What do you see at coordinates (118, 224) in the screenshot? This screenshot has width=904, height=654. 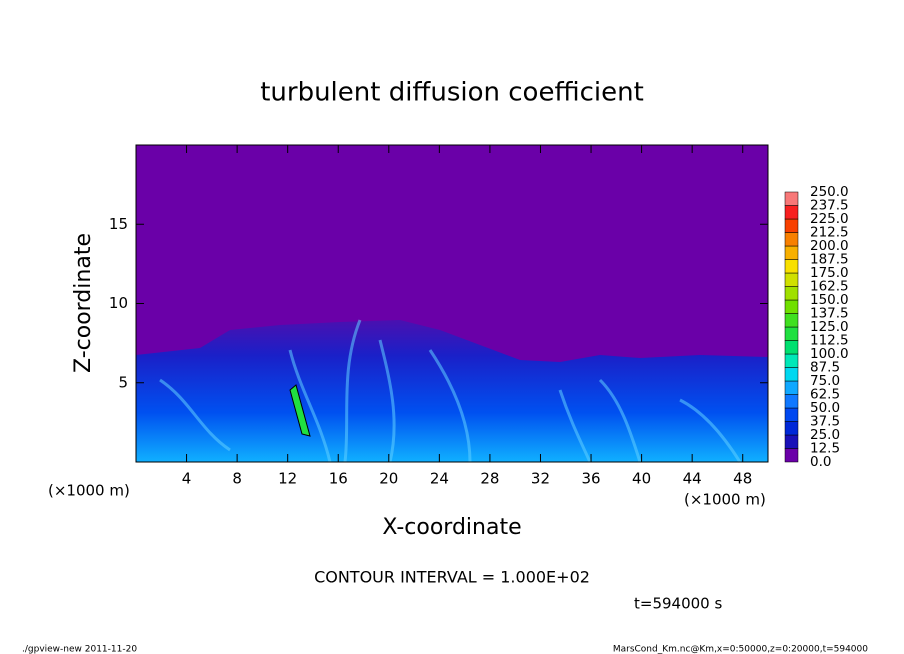 I see `y-tick-label: 15` at bounding box center [118, 224].